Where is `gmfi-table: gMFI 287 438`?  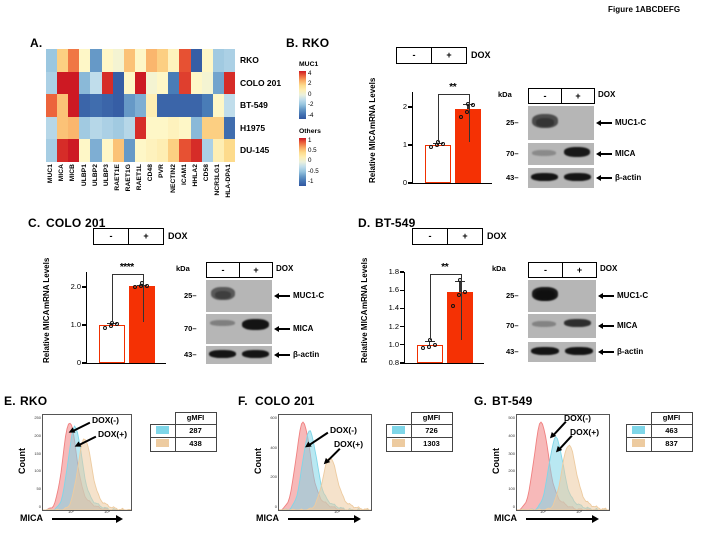
gmfi-table: gMFI 287 438 is located at coordinates (183, 432).